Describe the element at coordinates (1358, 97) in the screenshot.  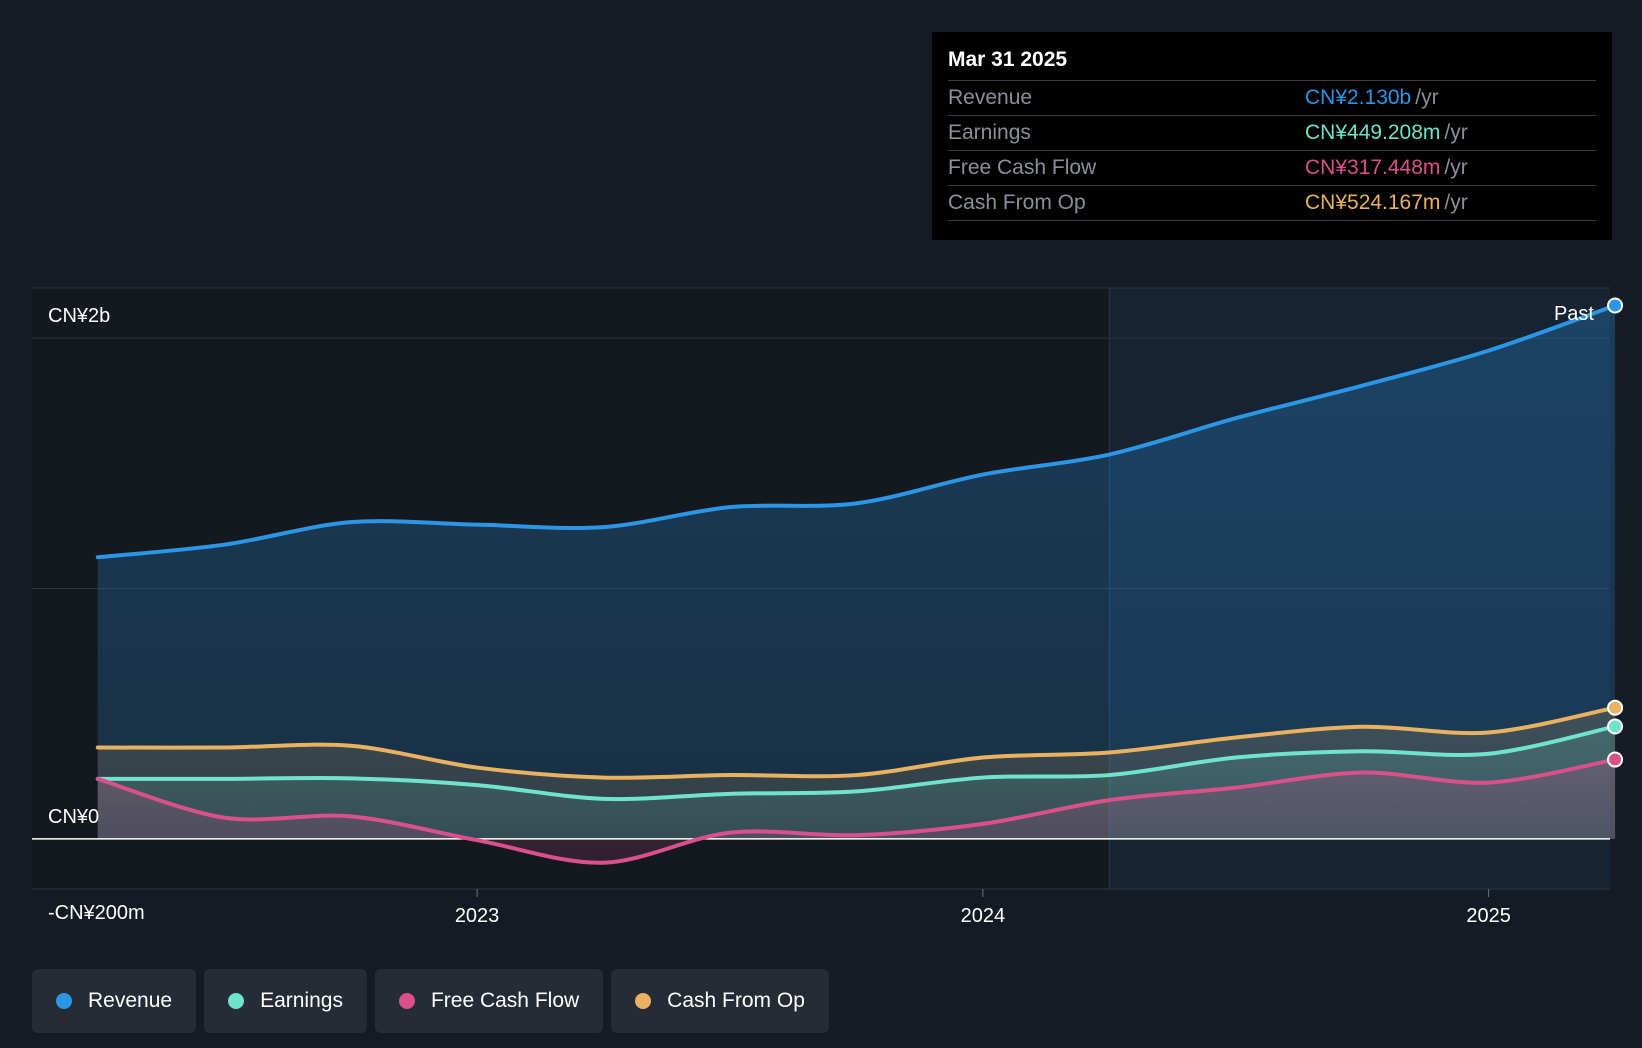
I see `tooltip-value: CN¥2.130b` at that location.